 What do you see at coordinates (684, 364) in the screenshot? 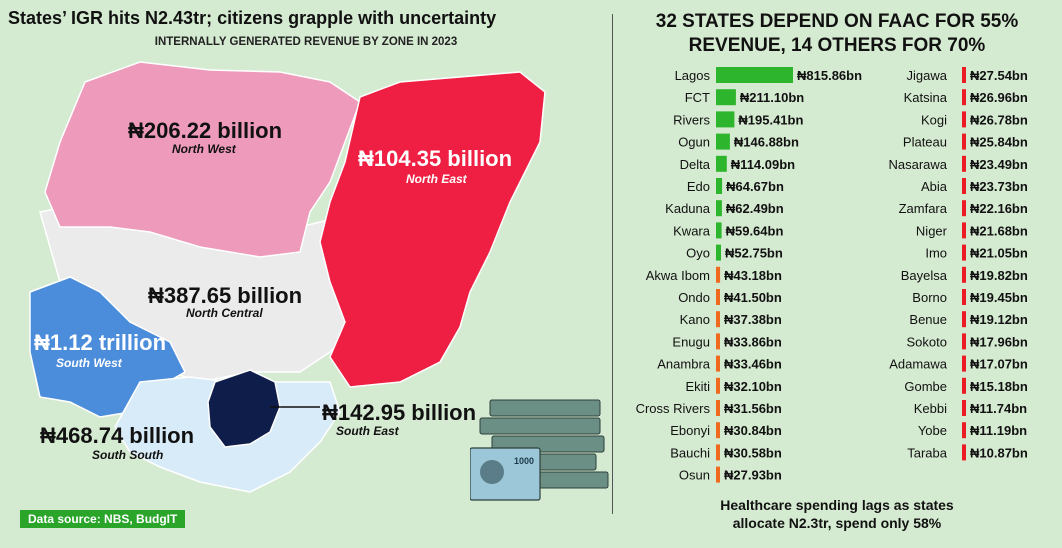
I see `bar-category-label: Anambra` at bounding box center [684, 364].